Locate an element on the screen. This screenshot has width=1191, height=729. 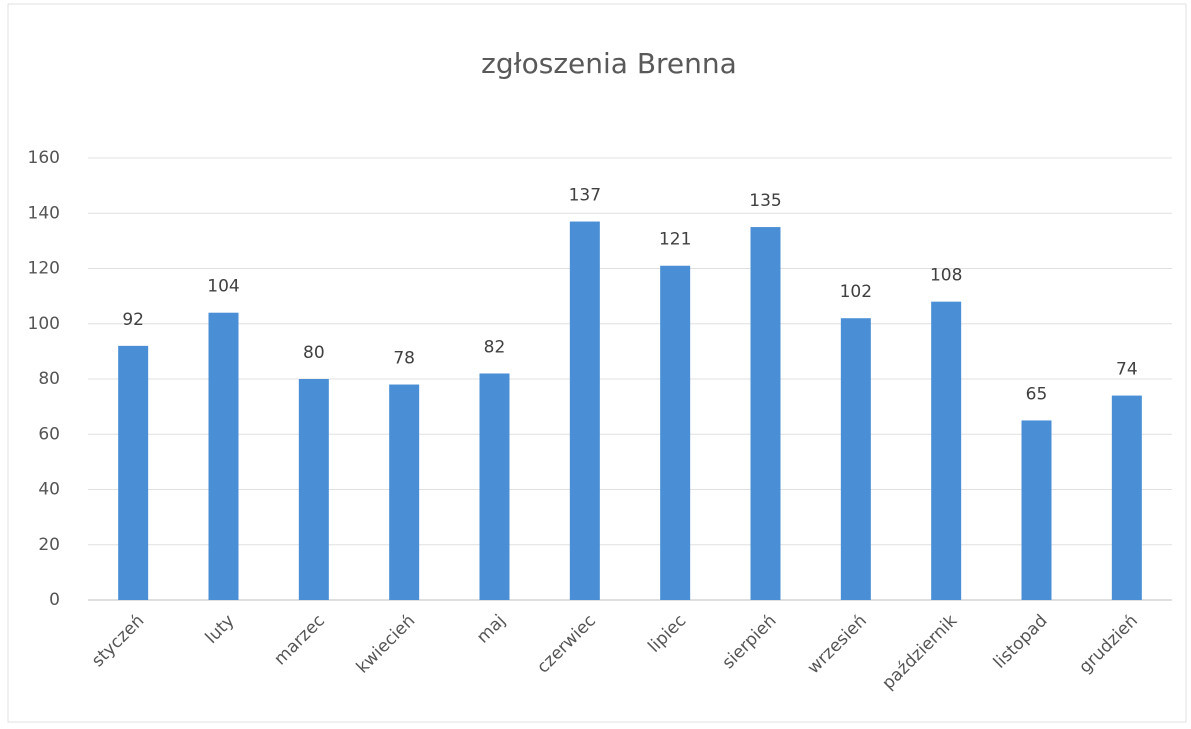
x-tick-label: czerwiec is located at coordinates (566, 644).